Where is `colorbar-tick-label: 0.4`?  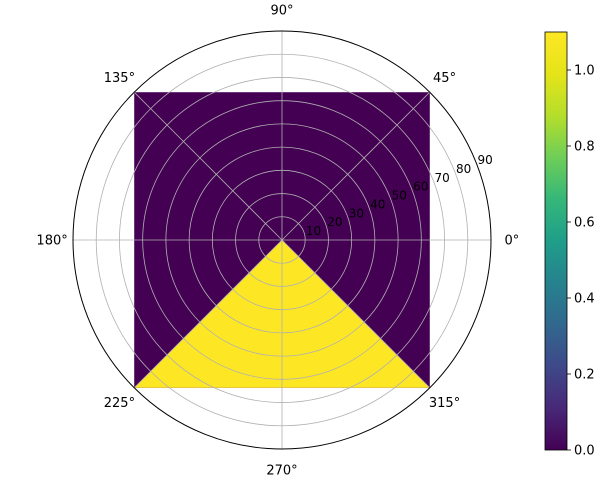 colorbar-tick-label: 0.4 is located at coordinates (584, 299).